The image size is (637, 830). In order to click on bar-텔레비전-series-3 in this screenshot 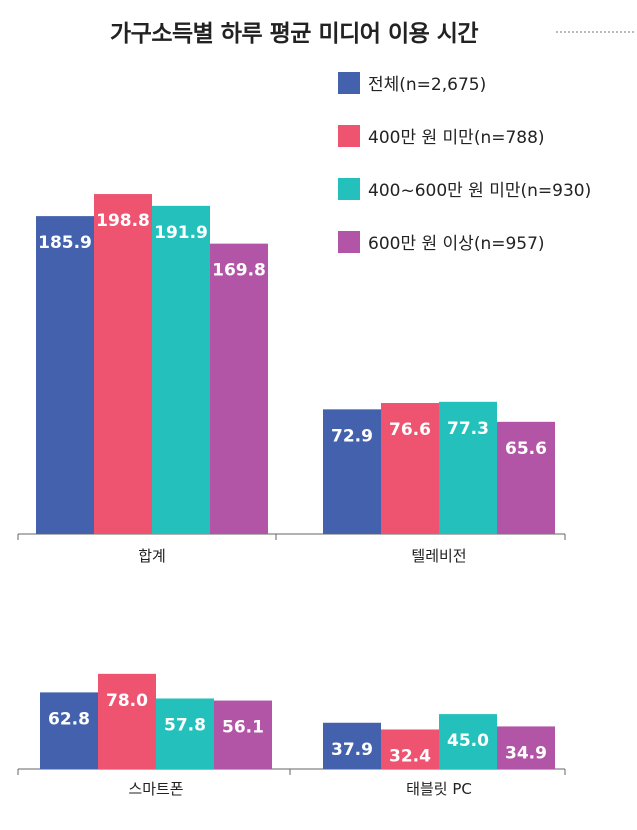, I will do `click(468, 467)`.